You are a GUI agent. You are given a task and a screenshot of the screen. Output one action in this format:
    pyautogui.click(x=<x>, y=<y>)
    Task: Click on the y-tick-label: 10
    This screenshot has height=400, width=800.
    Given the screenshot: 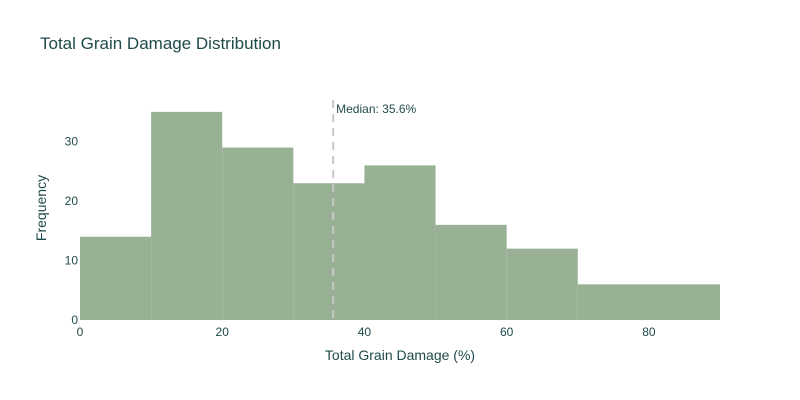 What is the action you would take?
    pyautogui.click(x=72, y=261)
    